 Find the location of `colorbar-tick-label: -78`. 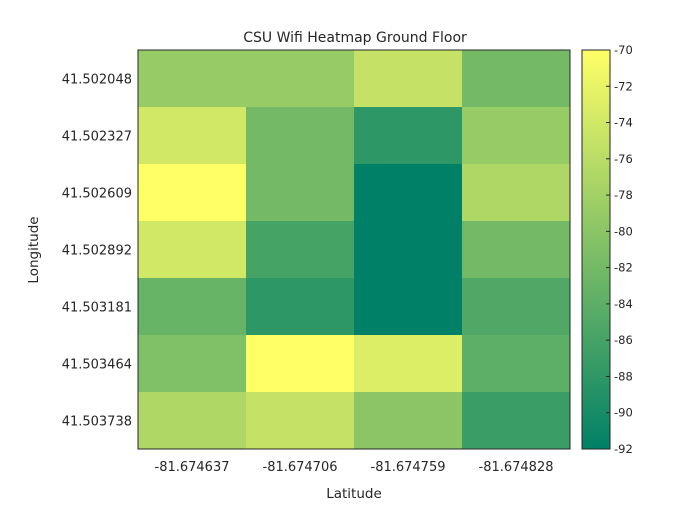

colorbar-tick-label: -78 is located at coordinates (623, 195).